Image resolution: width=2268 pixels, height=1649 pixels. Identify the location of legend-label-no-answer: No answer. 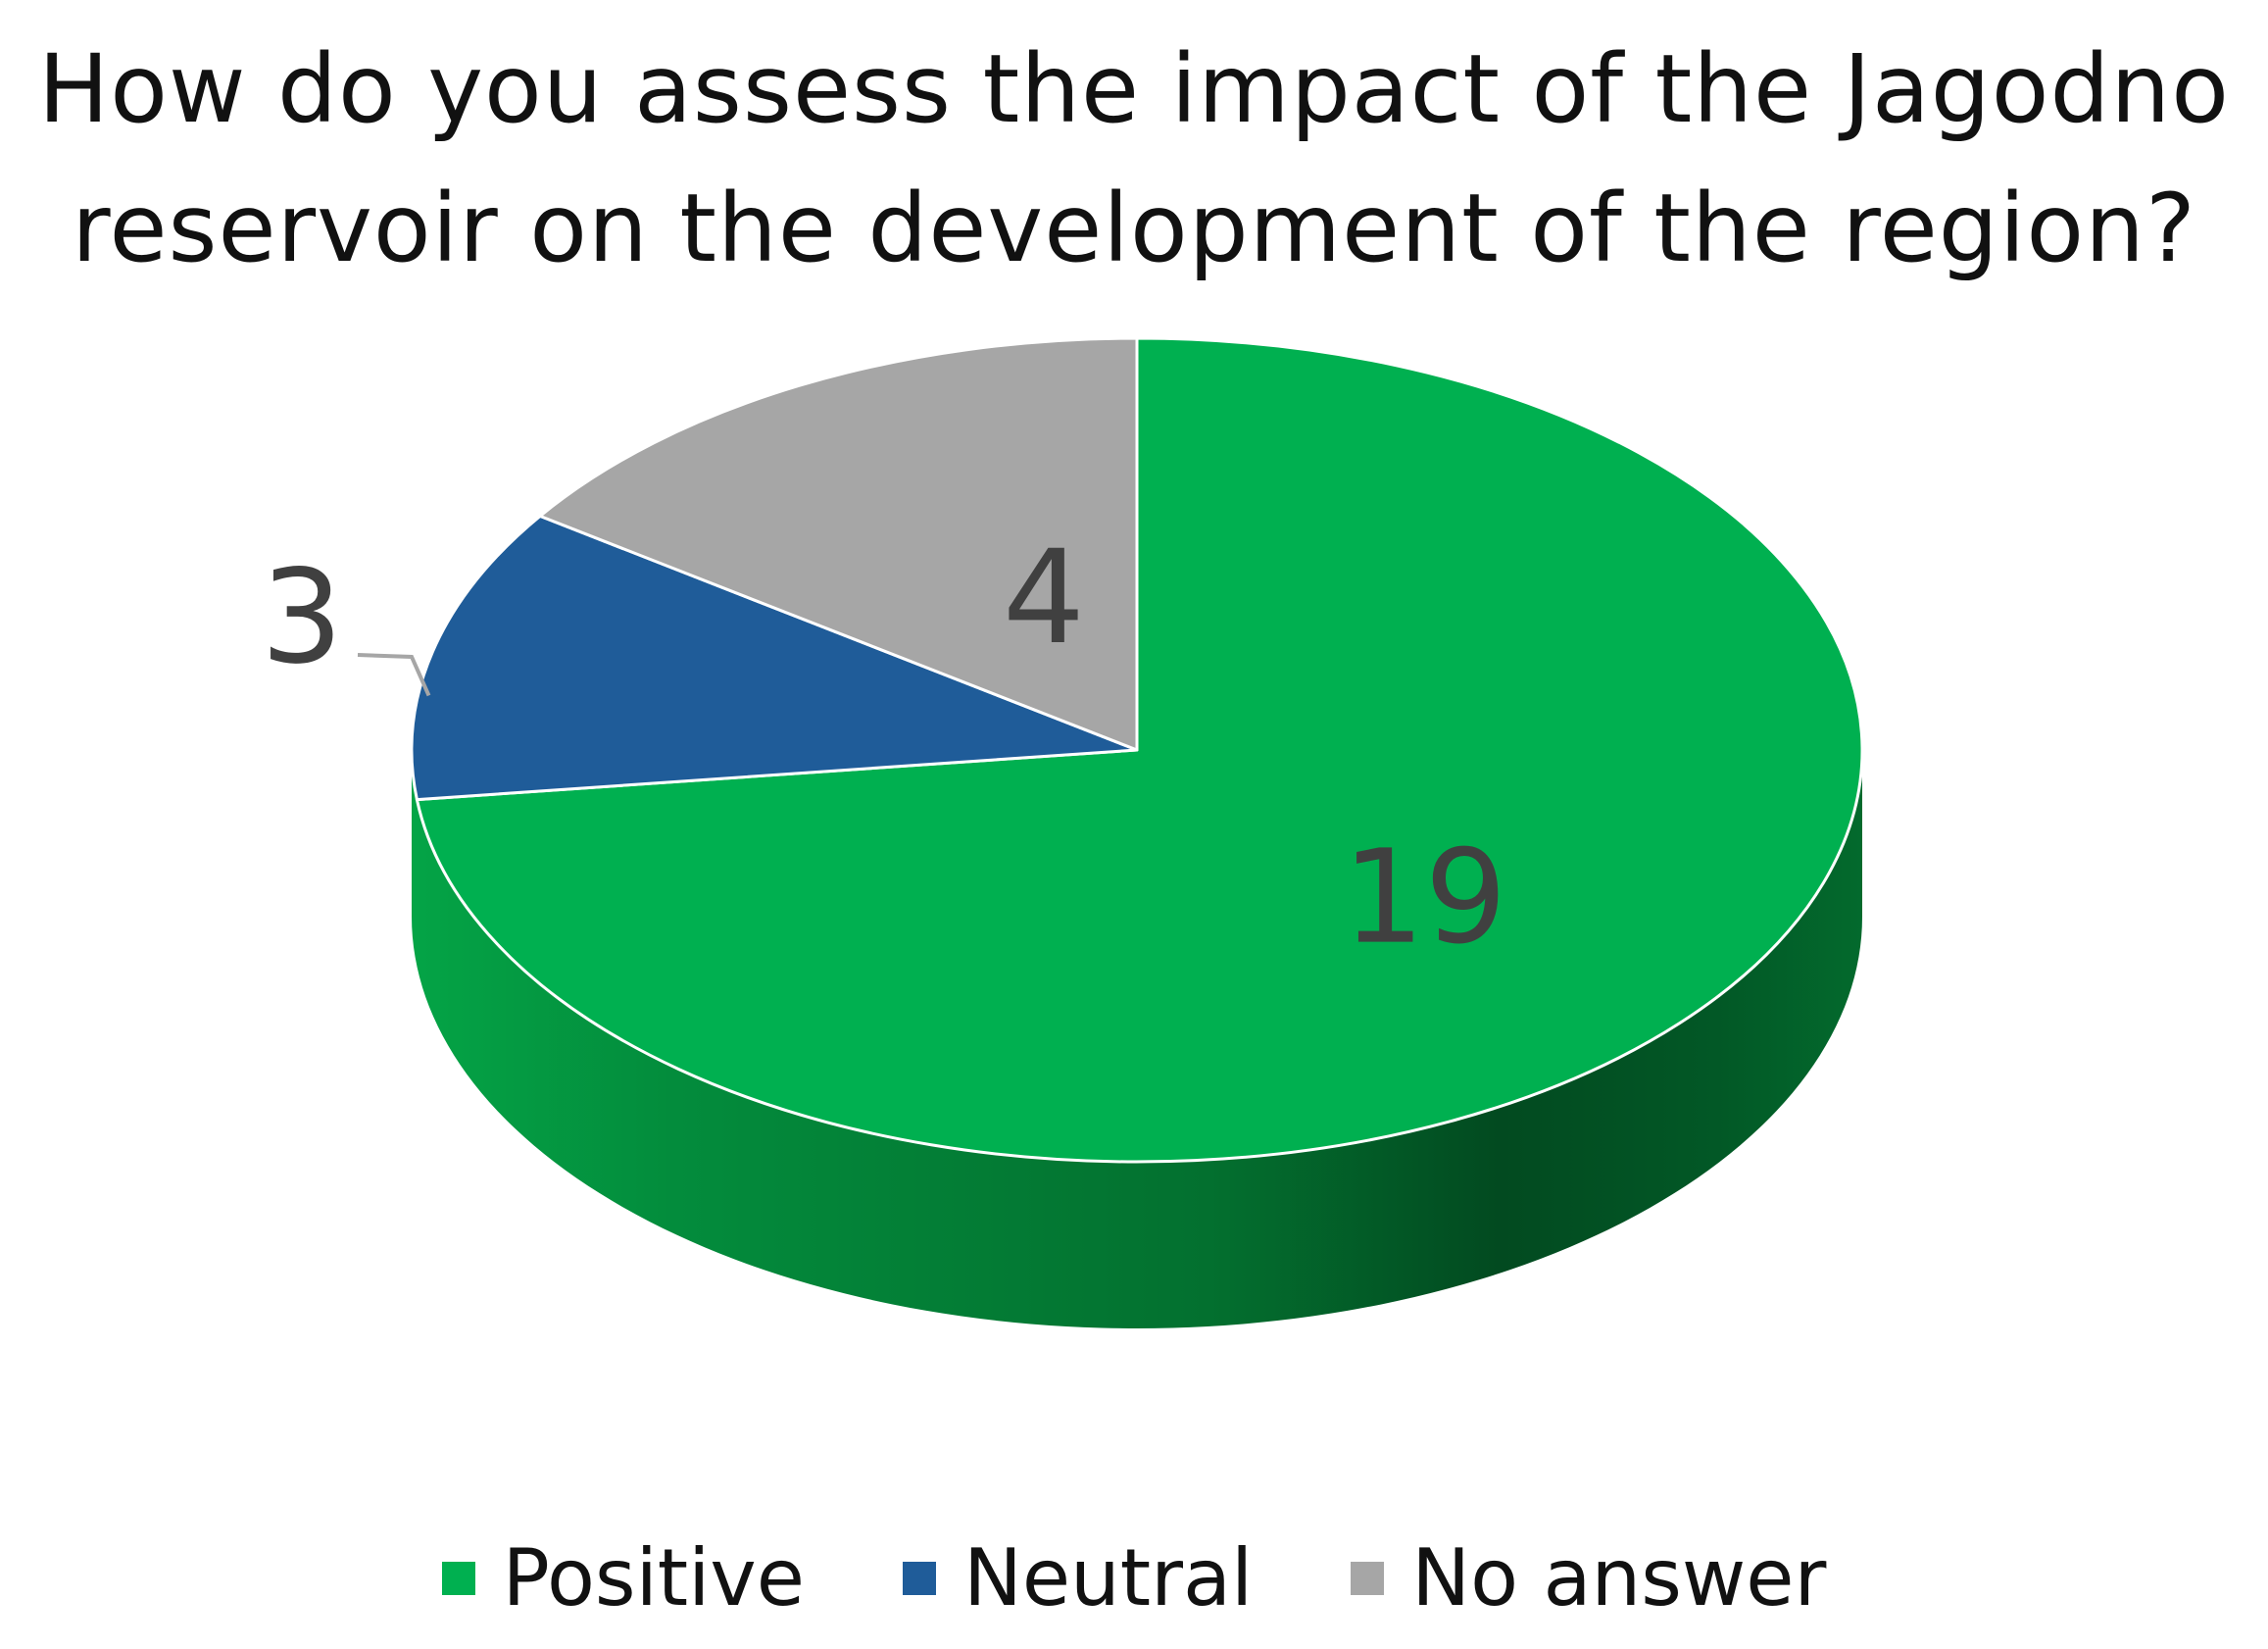
(1619, 1578).